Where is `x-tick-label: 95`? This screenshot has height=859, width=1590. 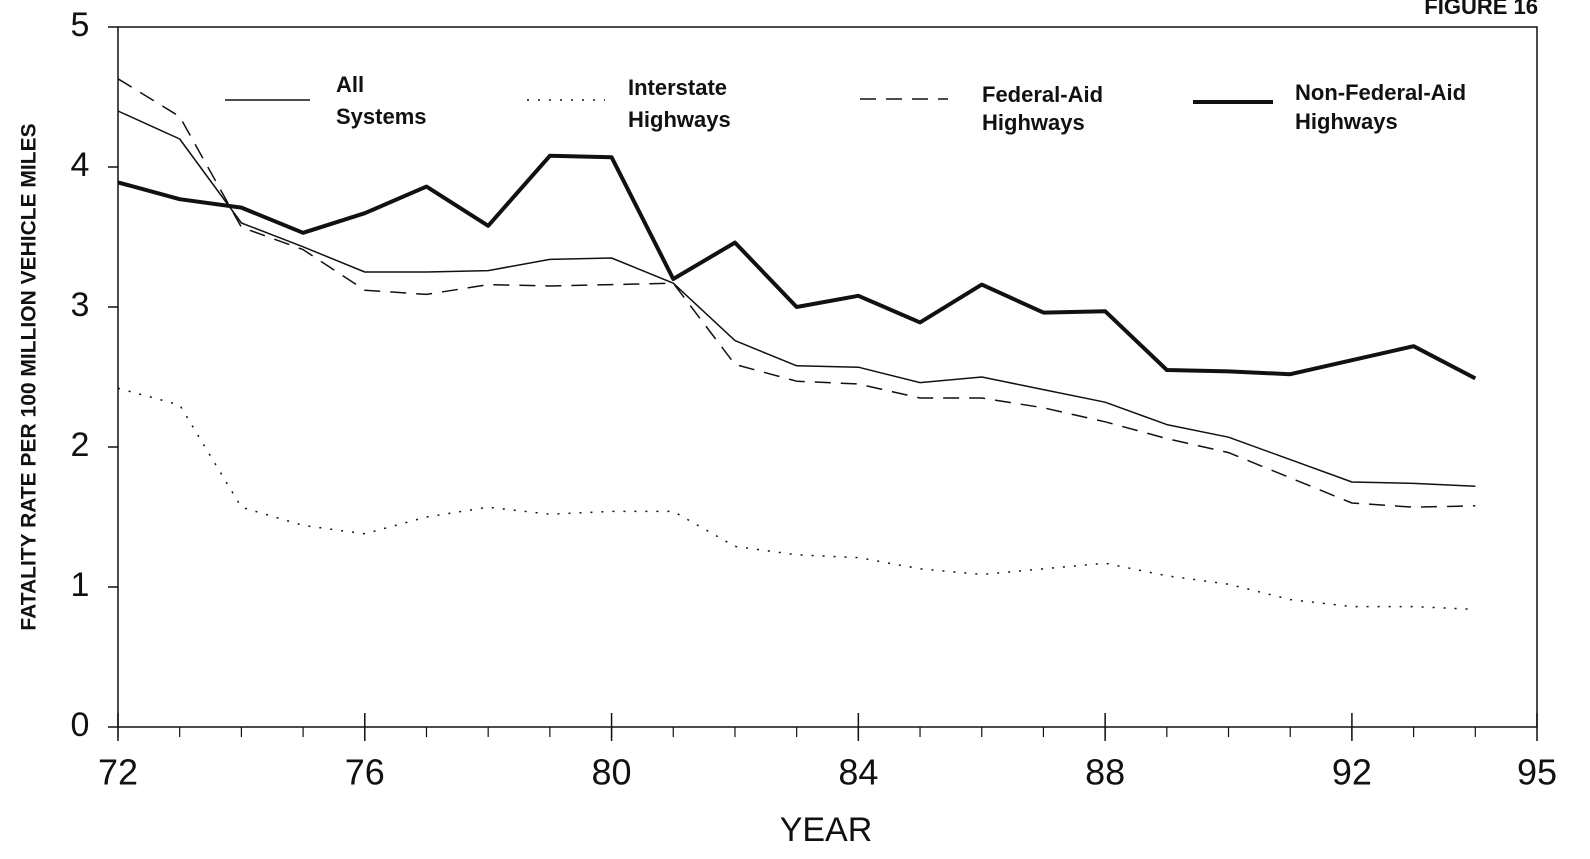 x-tick-label: 95 is located at coordinates (1537, 772).